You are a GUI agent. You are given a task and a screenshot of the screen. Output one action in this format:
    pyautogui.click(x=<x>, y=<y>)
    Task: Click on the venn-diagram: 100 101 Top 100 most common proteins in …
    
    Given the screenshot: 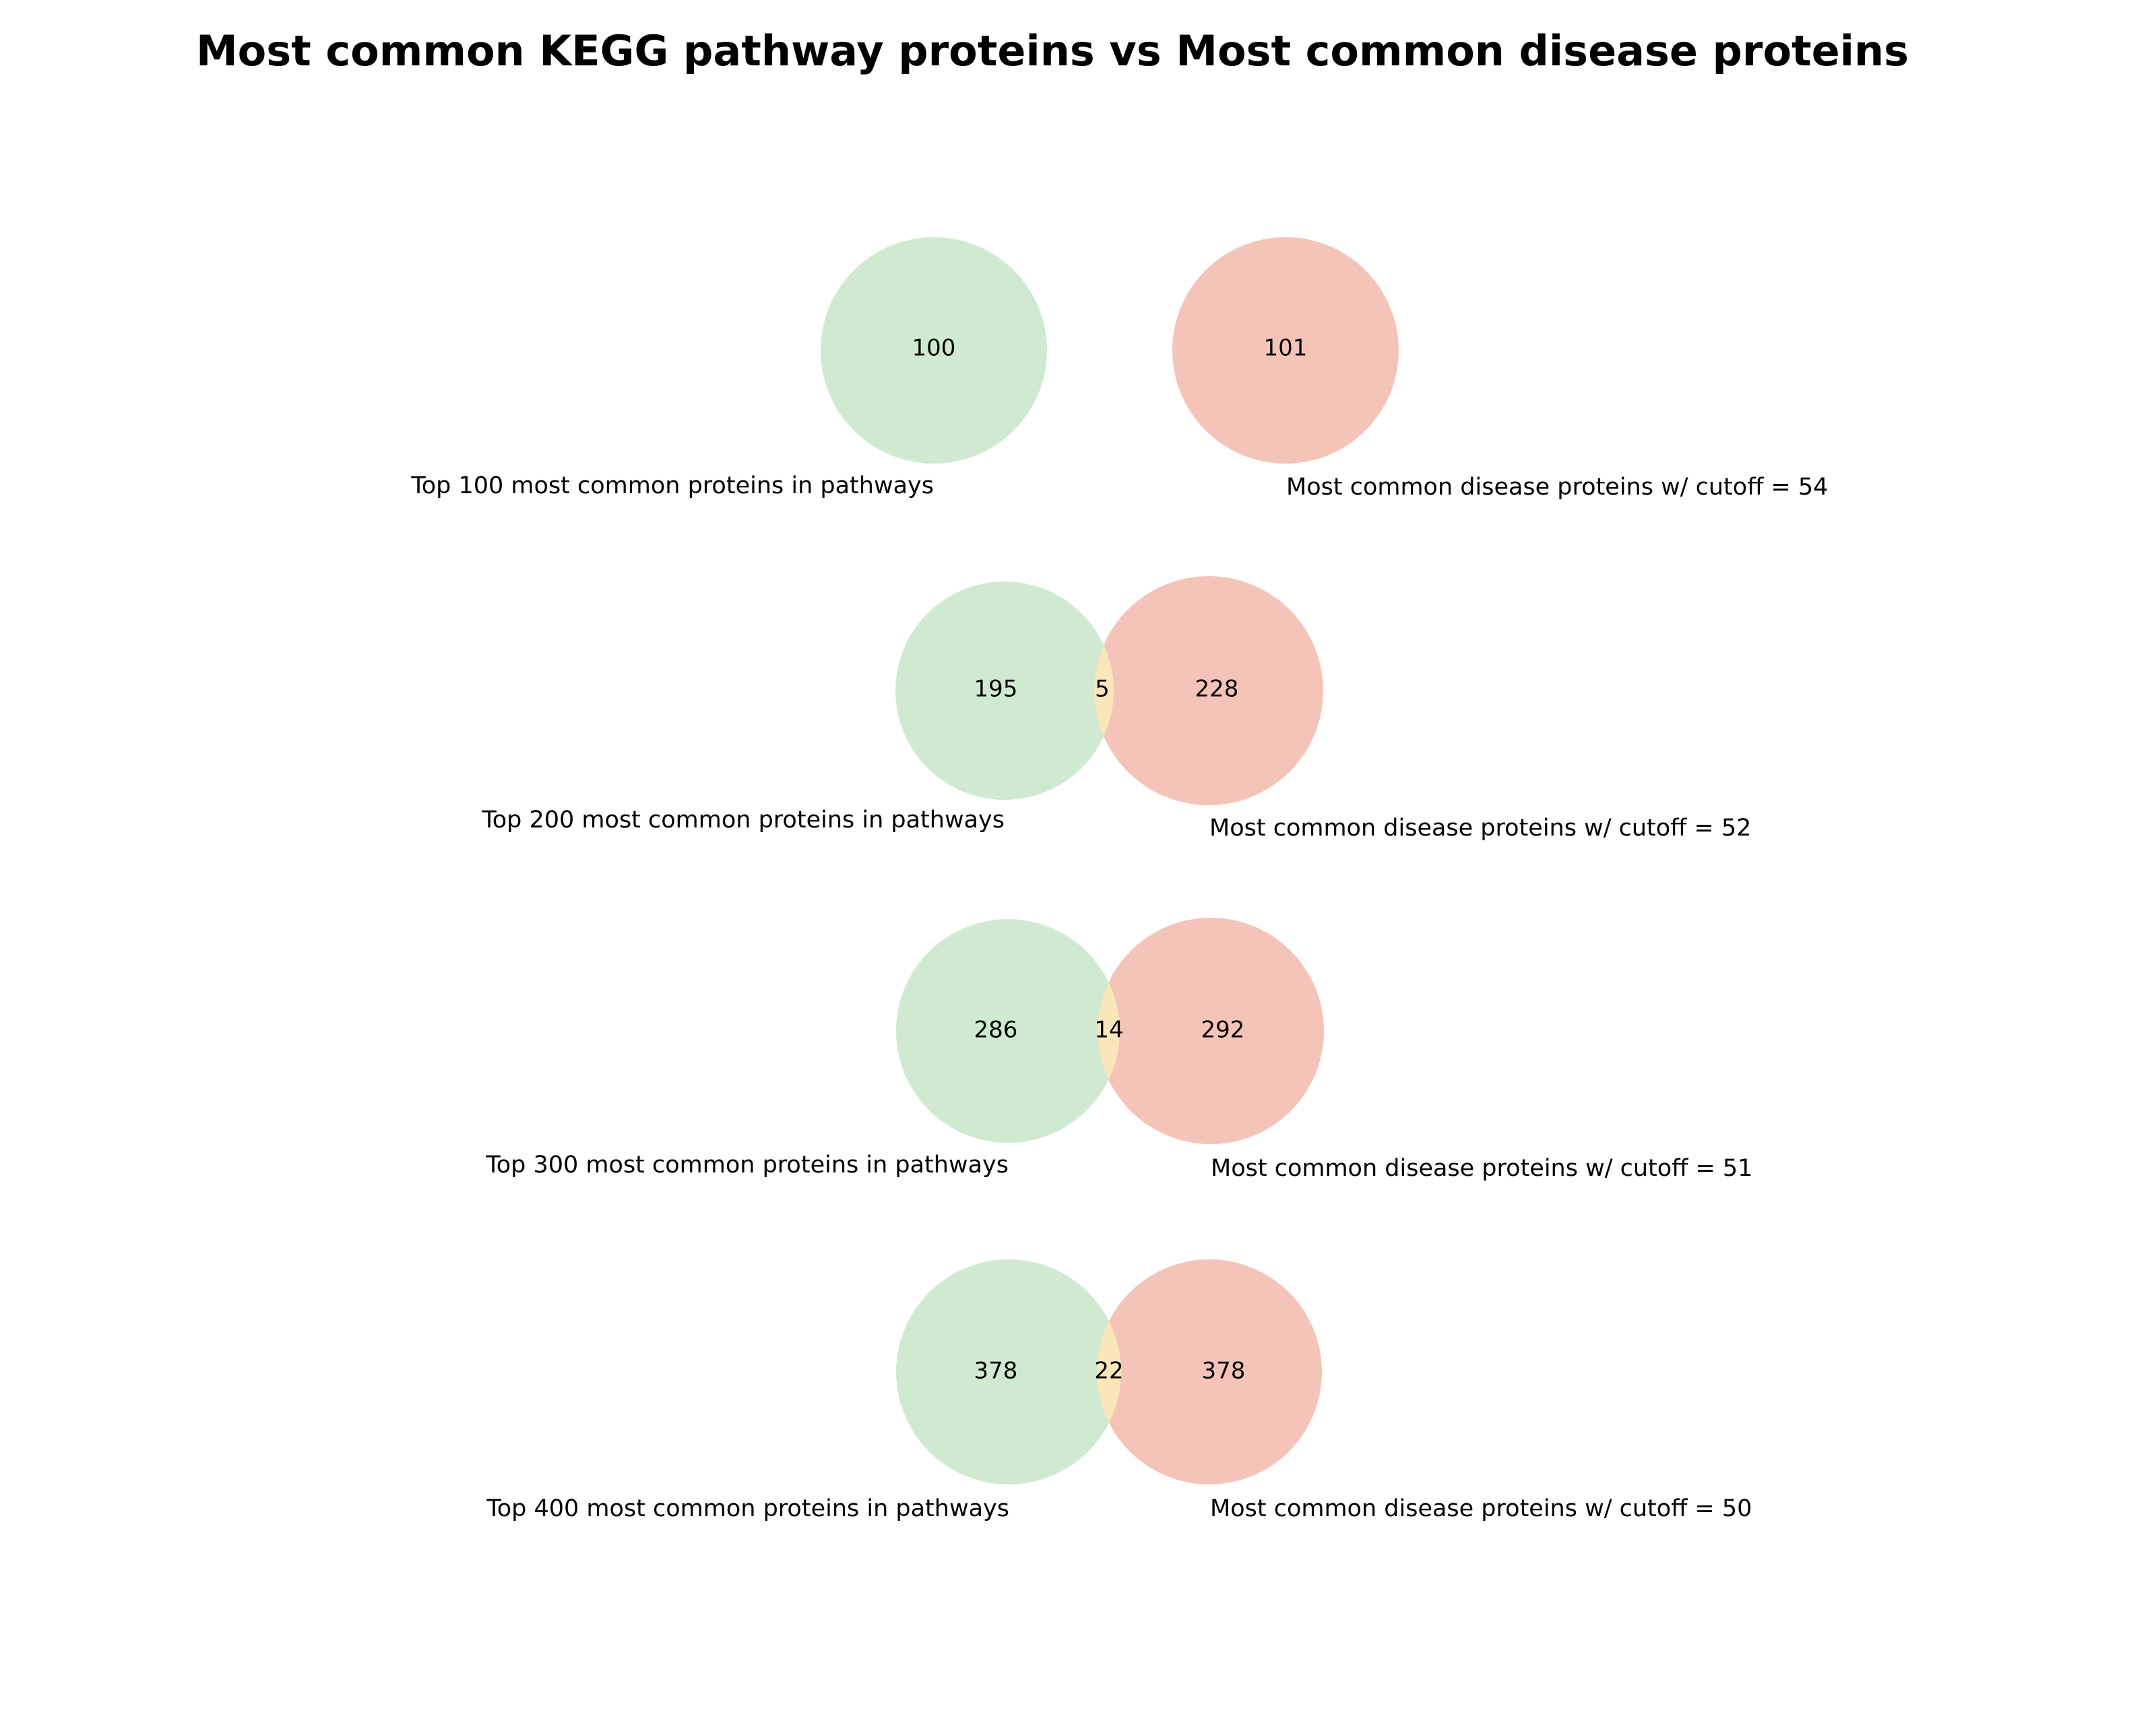 What is the action you would take?
    pyautogui.click(x=1119, y=369)
    